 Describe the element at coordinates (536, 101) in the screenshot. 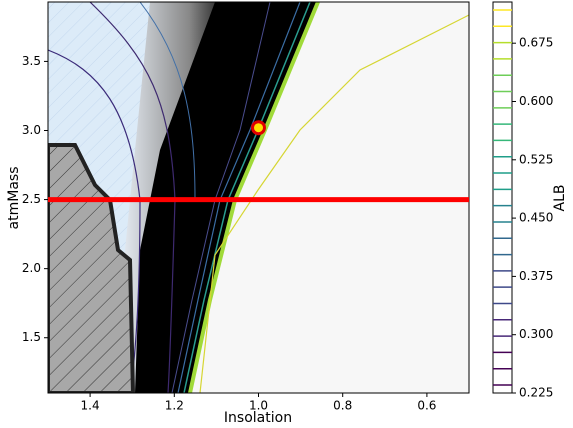

I see `colorbar-tick-label: 0.600` at that location.